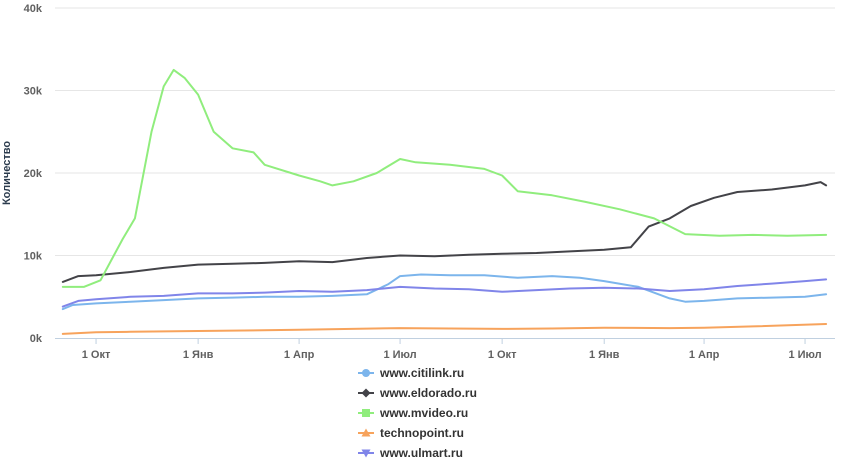 The width and height of the screenshot is (850, 469). What do you see at coordinates (7, 173) in the screenshot?
I see `y-axis-title: Количество` at bounding box center [7, 173].